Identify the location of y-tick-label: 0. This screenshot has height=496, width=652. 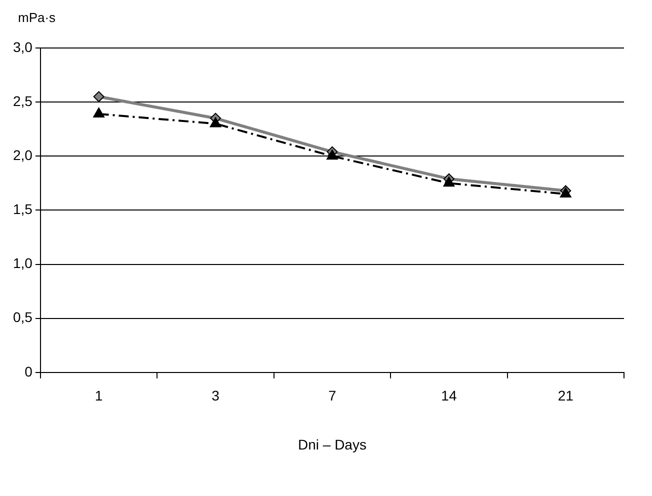
(28, 371).